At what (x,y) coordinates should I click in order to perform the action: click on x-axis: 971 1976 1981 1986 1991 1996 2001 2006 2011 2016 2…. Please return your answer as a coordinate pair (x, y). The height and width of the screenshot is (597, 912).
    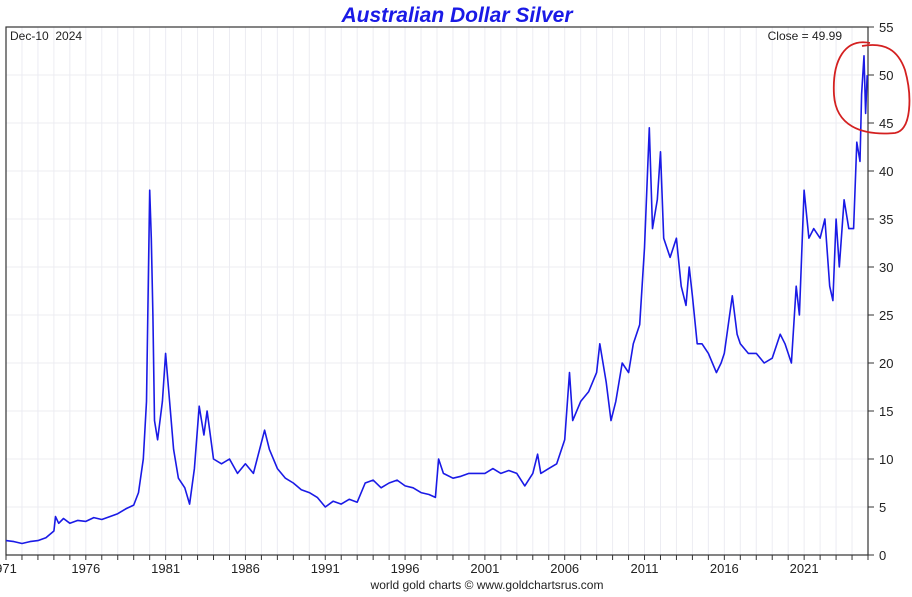
    Looking at the image, I should click on (434, 565).